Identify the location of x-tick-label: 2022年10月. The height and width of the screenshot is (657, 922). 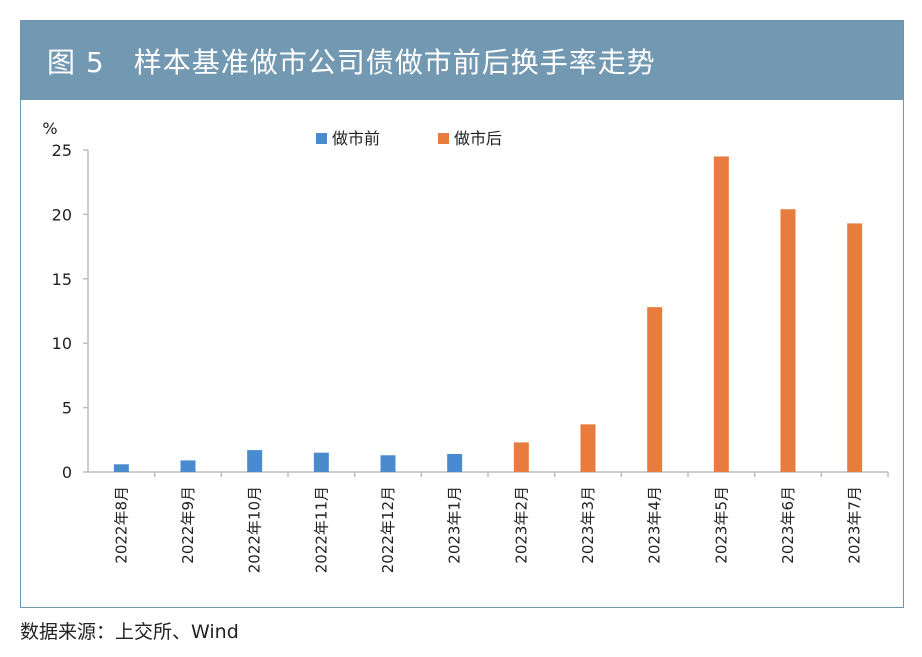
(255, 529).